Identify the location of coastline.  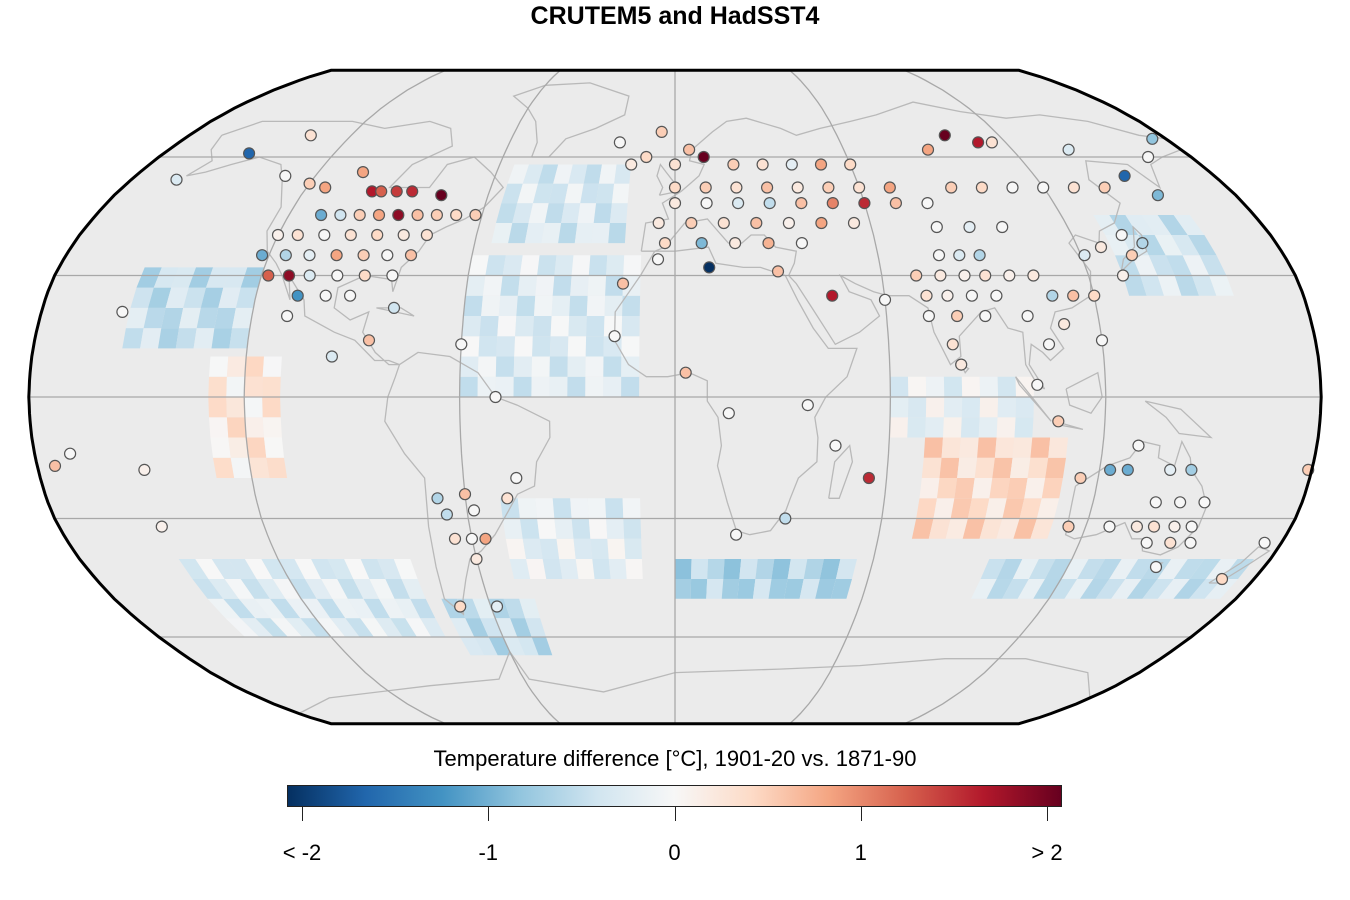
(694, 682).